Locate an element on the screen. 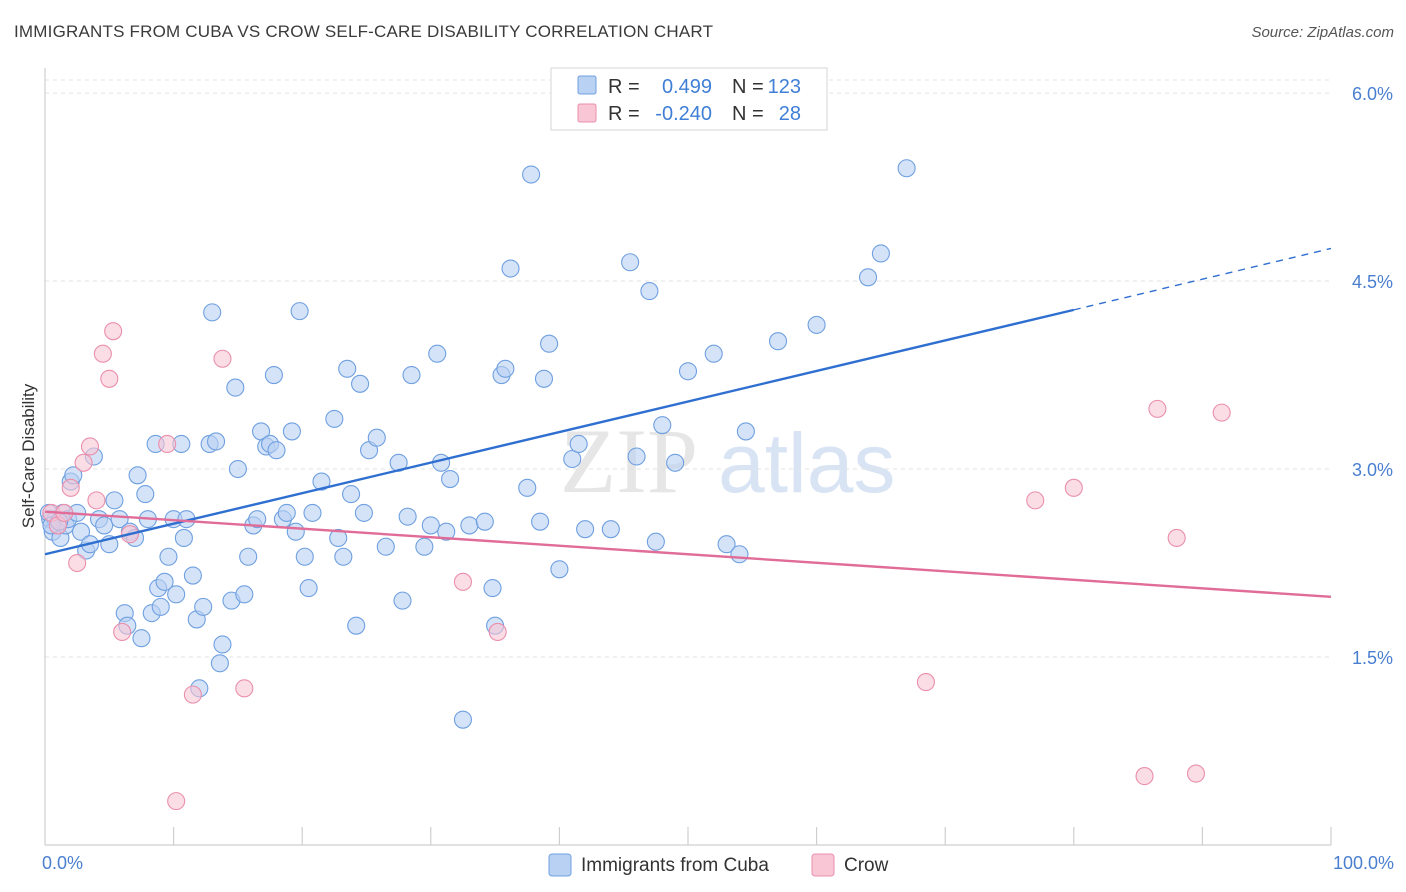 This screenshot has height=892, width=1406. legend-r-label-crow: R = is located at coordinates (624, 114).